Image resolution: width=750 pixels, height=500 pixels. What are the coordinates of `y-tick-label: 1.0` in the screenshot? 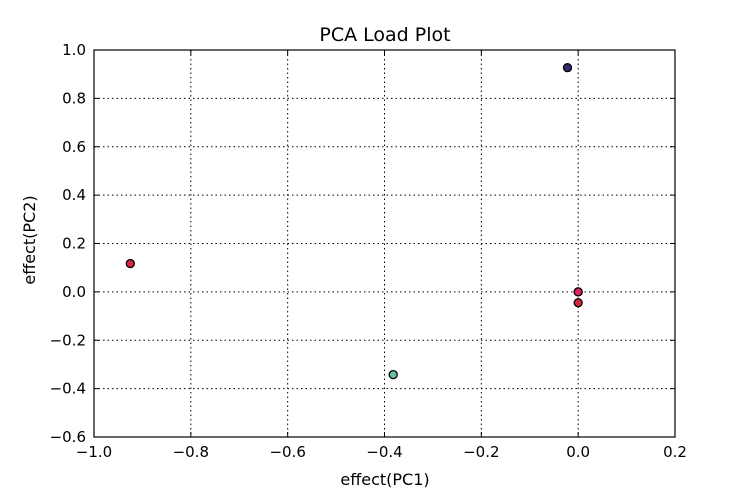 It's located at (74, 50).